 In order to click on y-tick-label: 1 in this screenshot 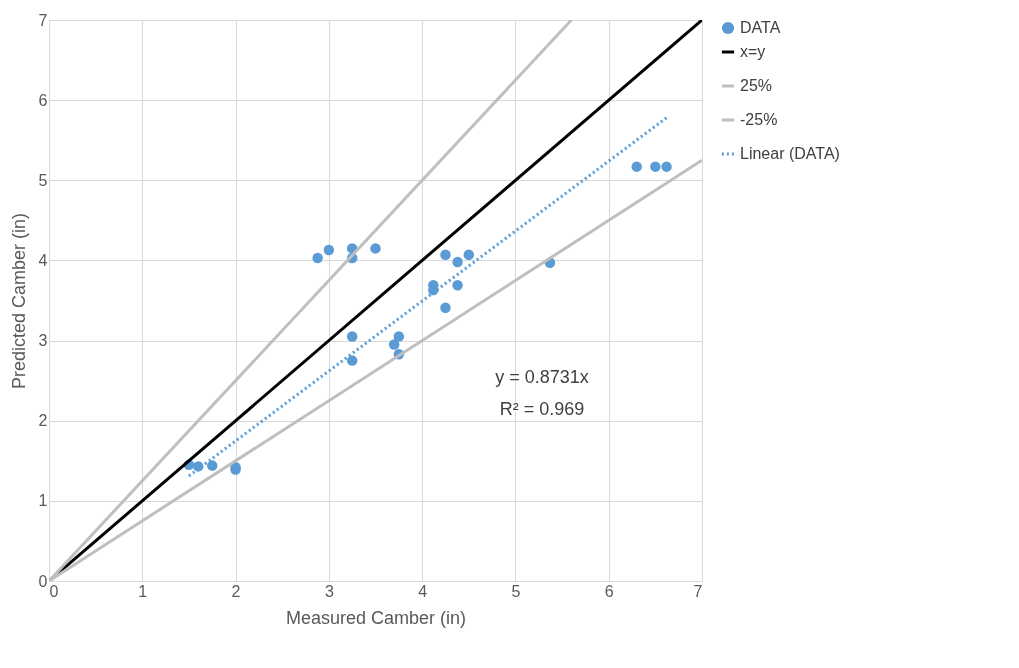, I will do `click(43, 501)`.